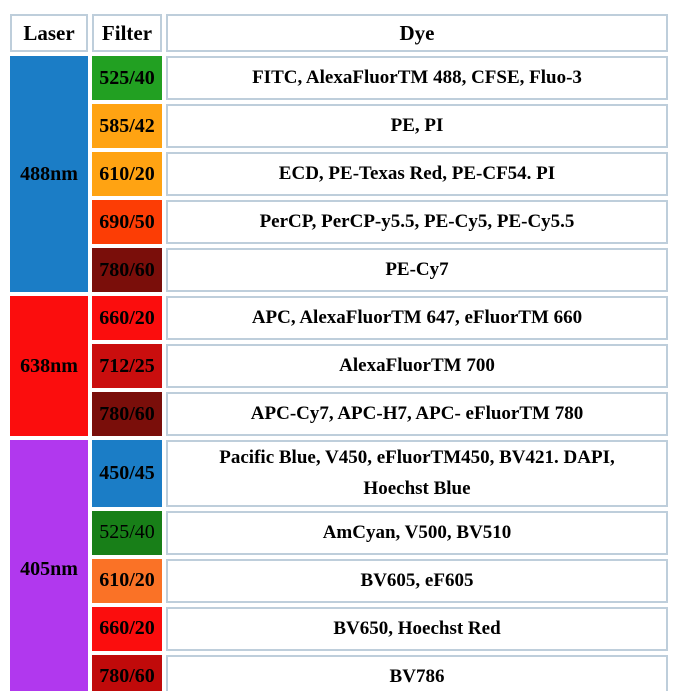  I want to click on dye-cell: PE, PI, so click(417, 126).